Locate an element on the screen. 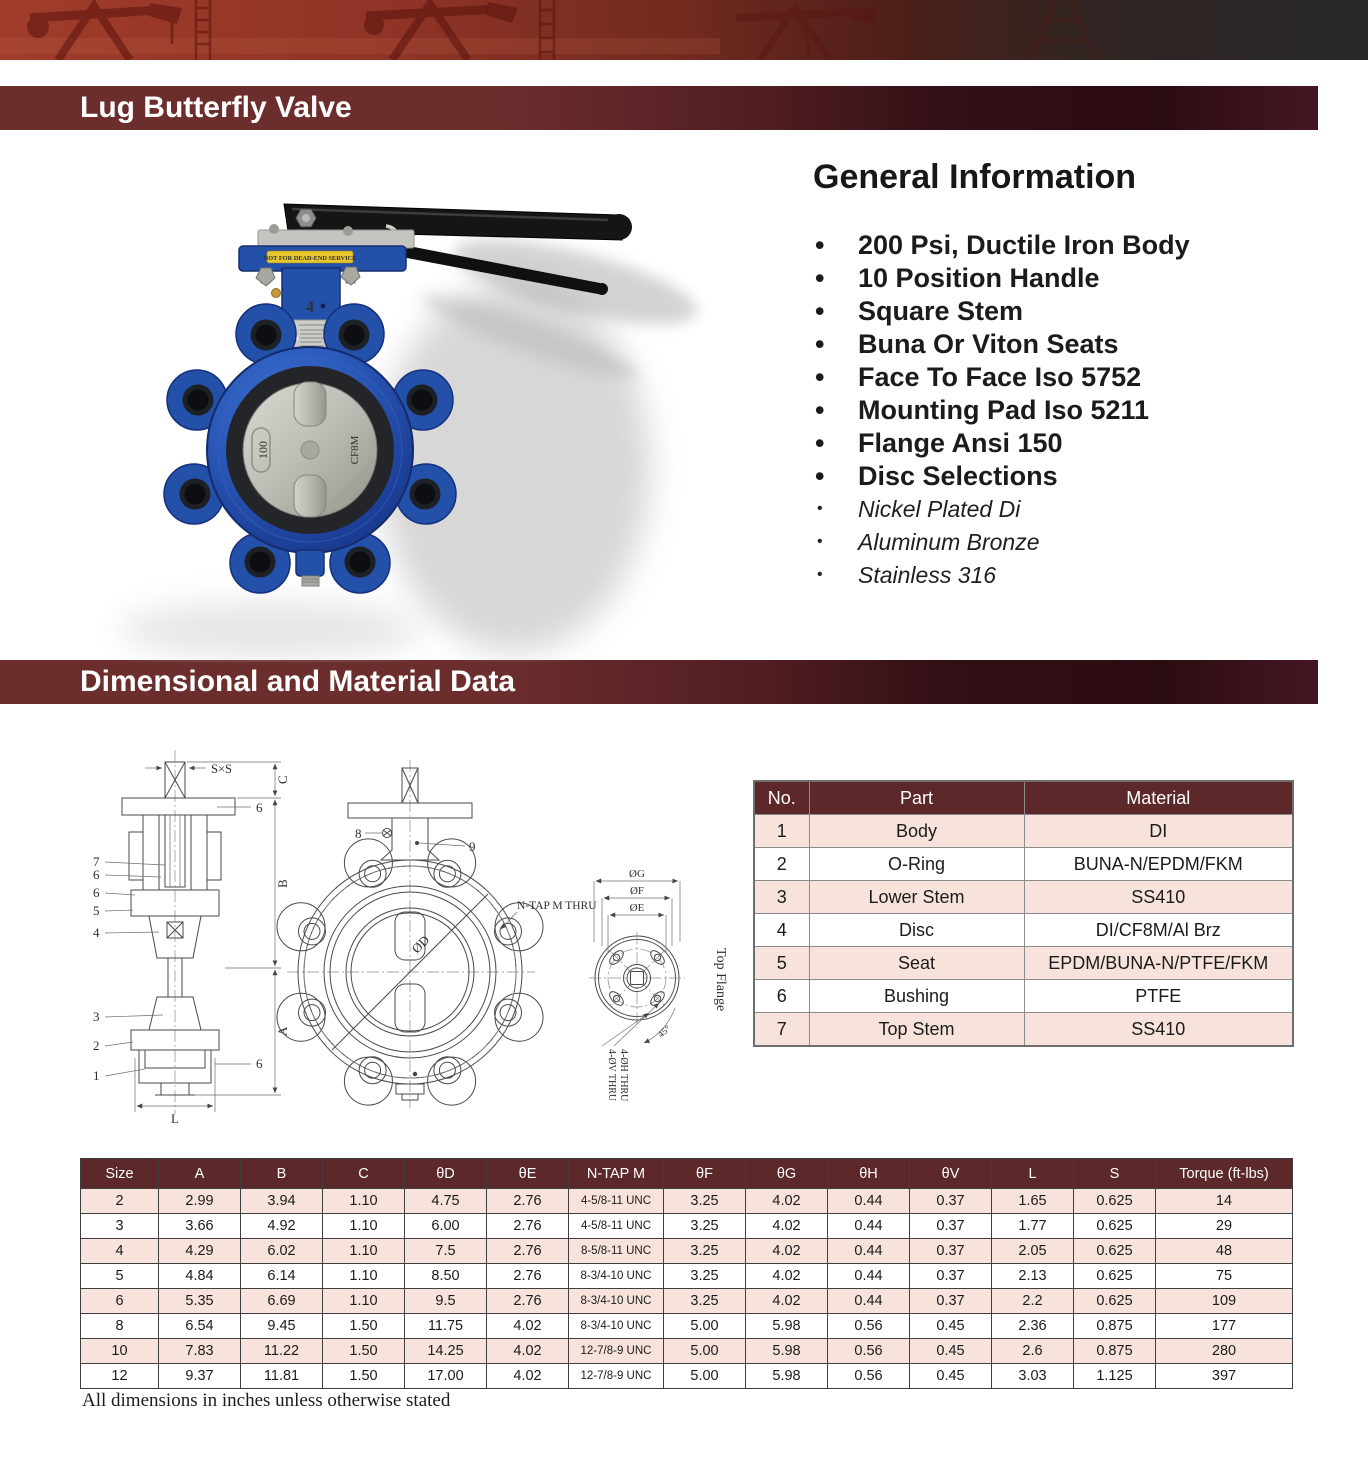 The image size is (1368, 1476). feature-item: Face To Face Iso 5752 is located at coordinates (1048, 377).